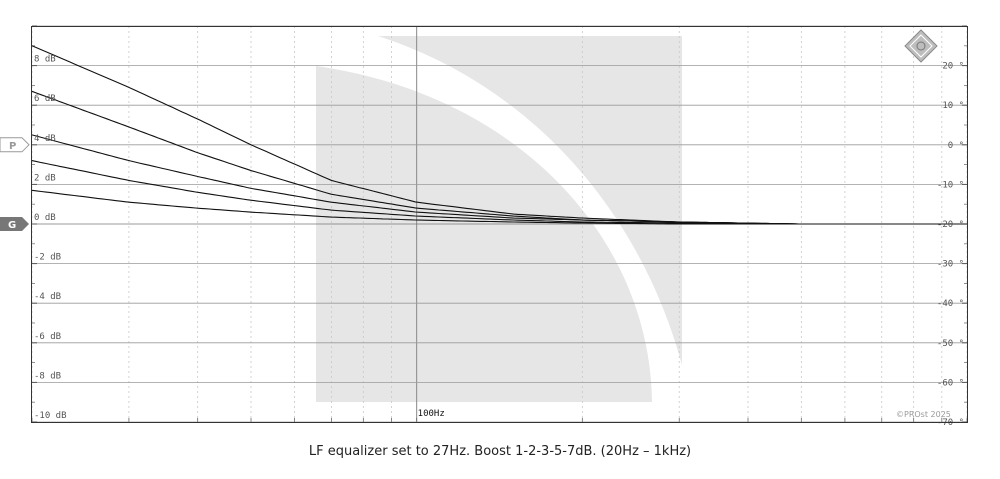 This screenshot has height=479, width=1000. Describe the element at coordinates (950, 265) in the screenshot. I see `y2-tick-label: -30 °` at that location.